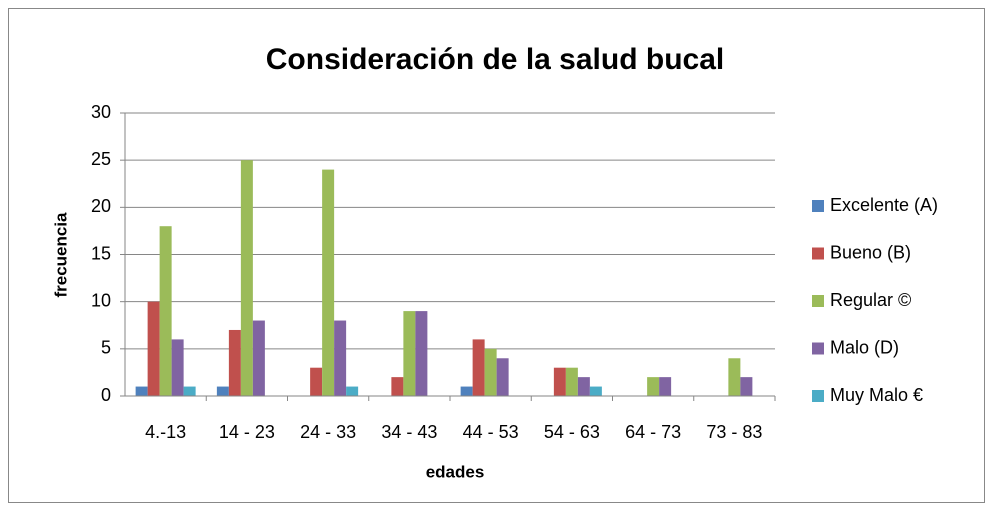 The width and height of the screenshot is (993, 511). Describe the element at coordinates (409, 432) in the screenshot. I see `x-tick-label: 34 - 43` at that location.